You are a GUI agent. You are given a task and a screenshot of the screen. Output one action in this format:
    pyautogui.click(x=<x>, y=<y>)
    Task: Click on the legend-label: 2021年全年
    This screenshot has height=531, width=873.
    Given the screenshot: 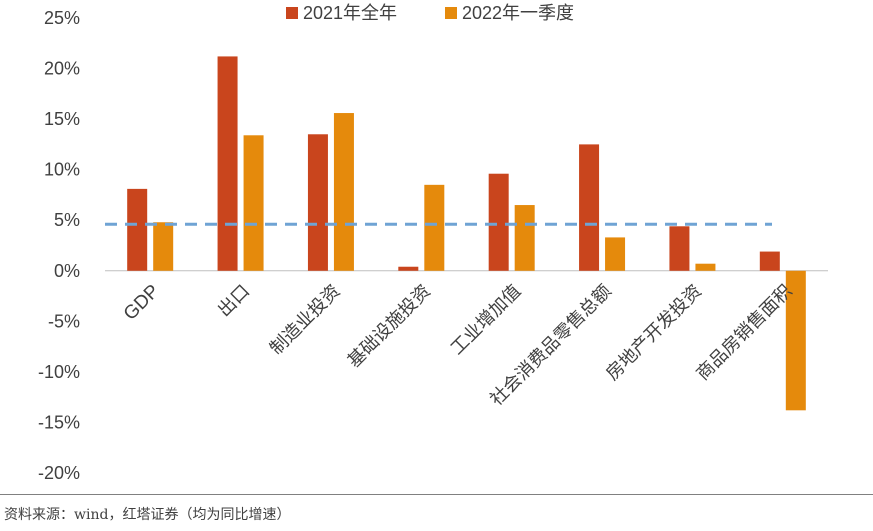 What is the action you would take?
    pyautogui.click(x=350, y=13)
    